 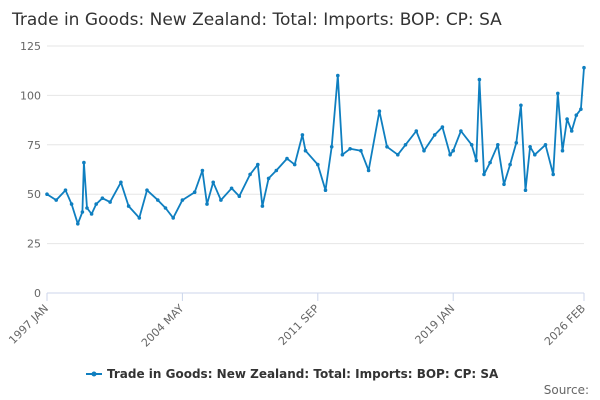 What do you see at coordinates (163, 326) in the screenshot?
I see `x-tick-label: 2004 MAY` at bounding box center [163, 326].